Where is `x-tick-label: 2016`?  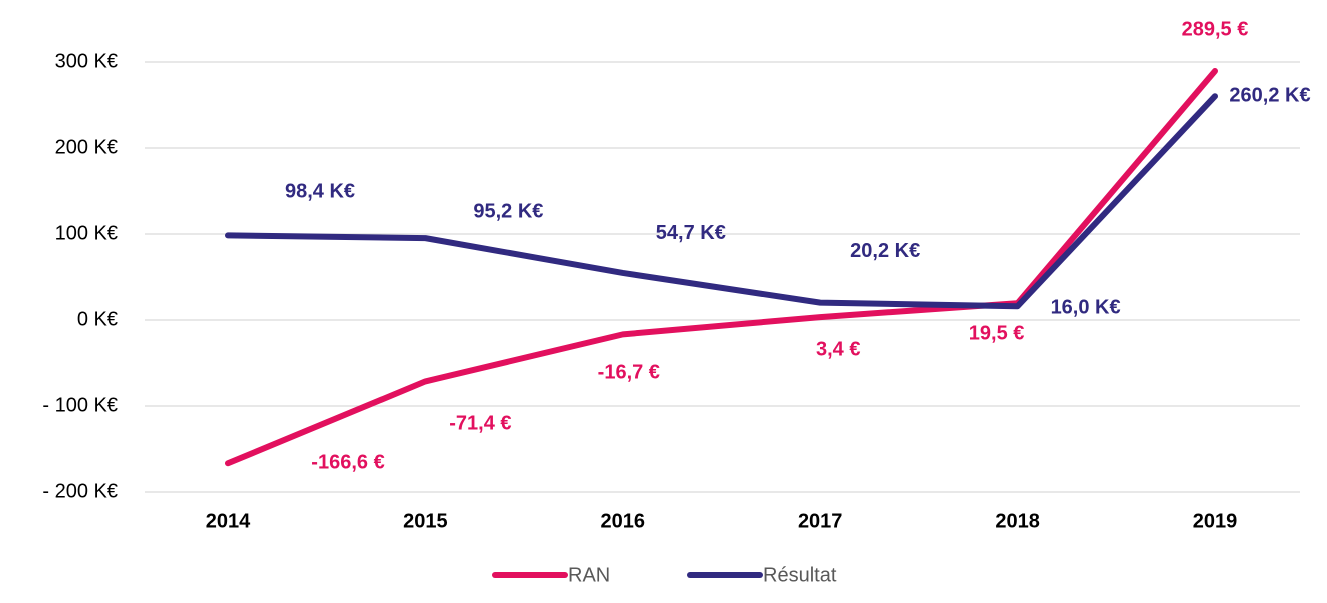 x-tick-label: 2016 is located at coordinates (623, 521).